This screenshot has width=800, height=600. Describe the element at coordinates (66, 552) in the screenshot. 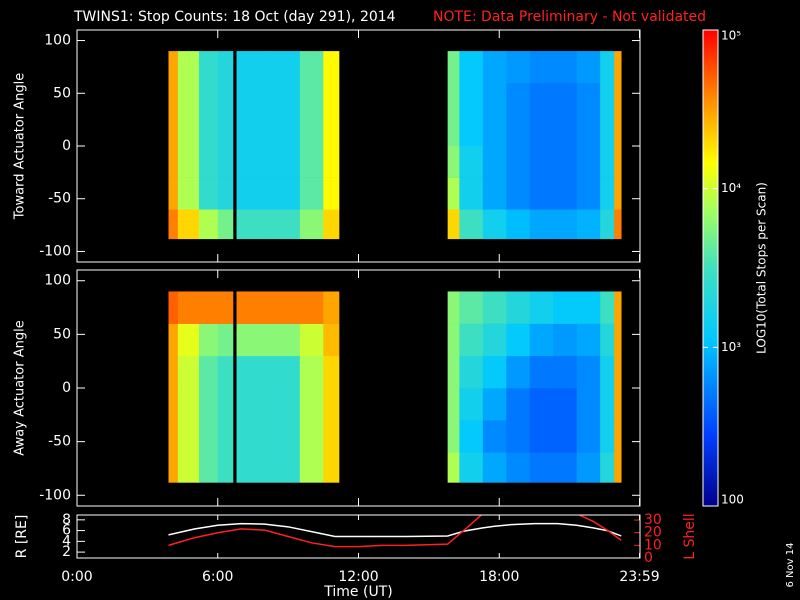

I see `y-tick-label: 2` at that location.